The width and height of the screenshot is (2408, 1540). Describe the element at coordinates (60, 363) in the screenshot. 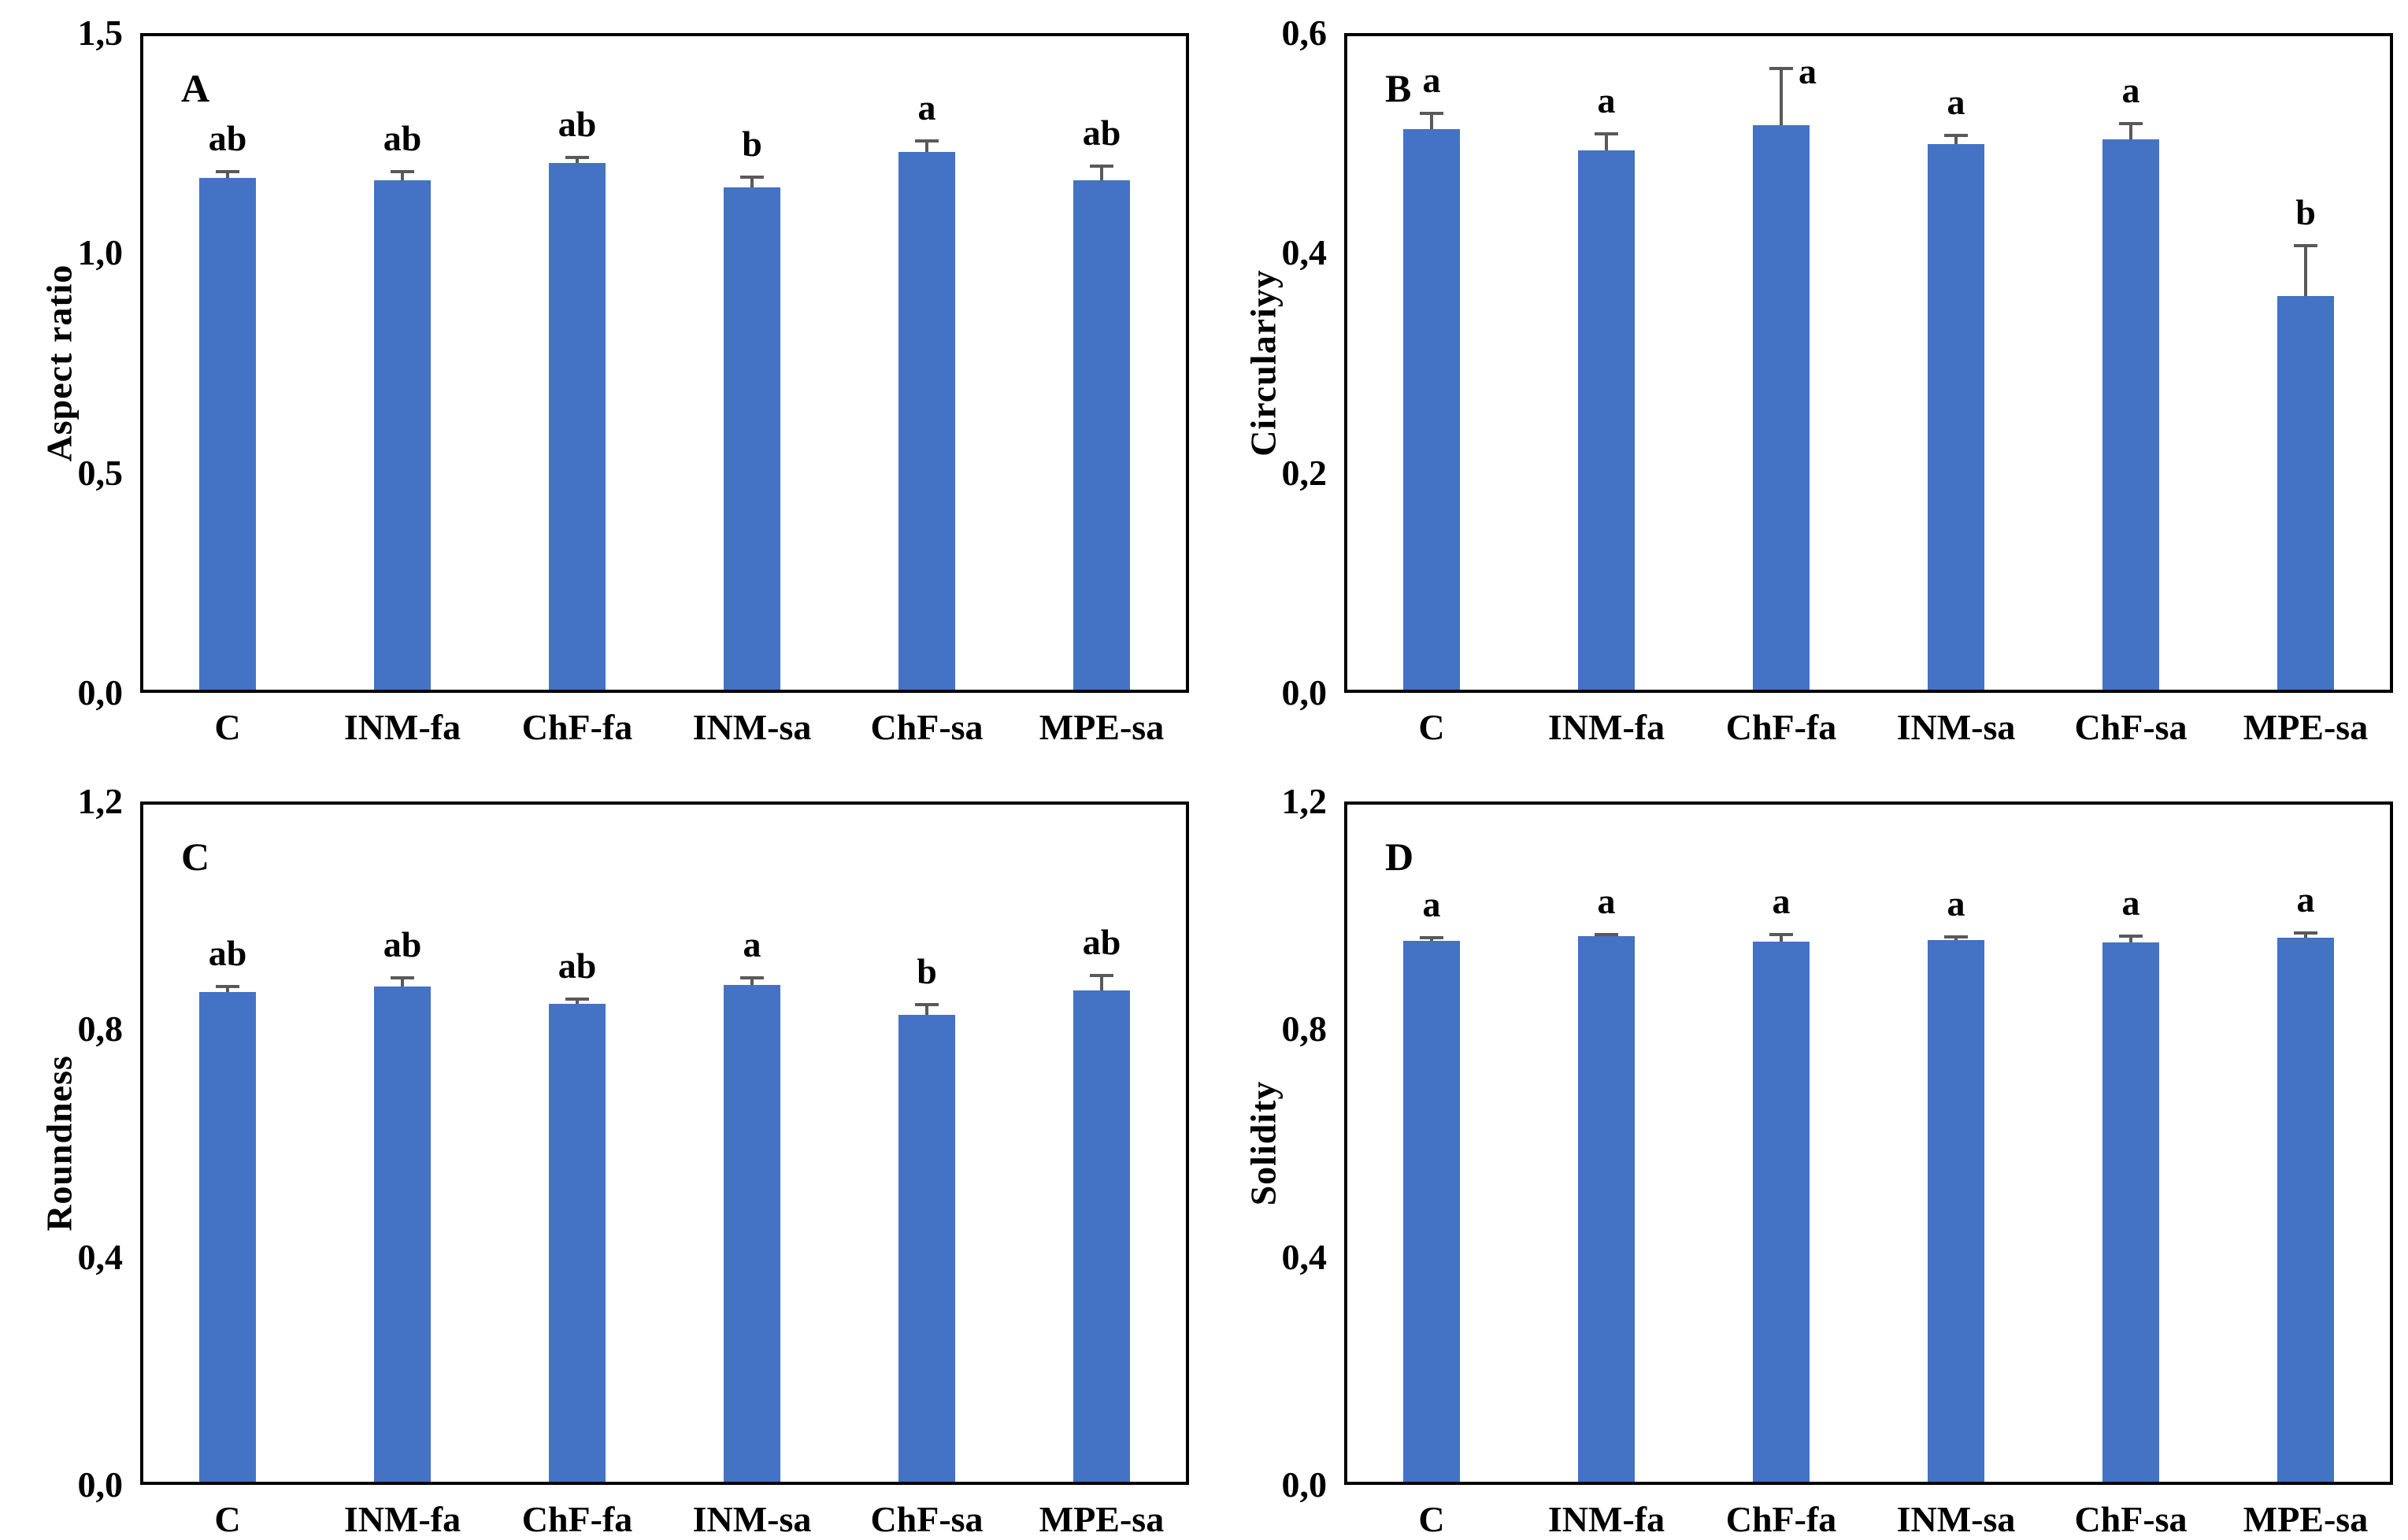

I see `y-axis-title: Aspect ratio` at that location.